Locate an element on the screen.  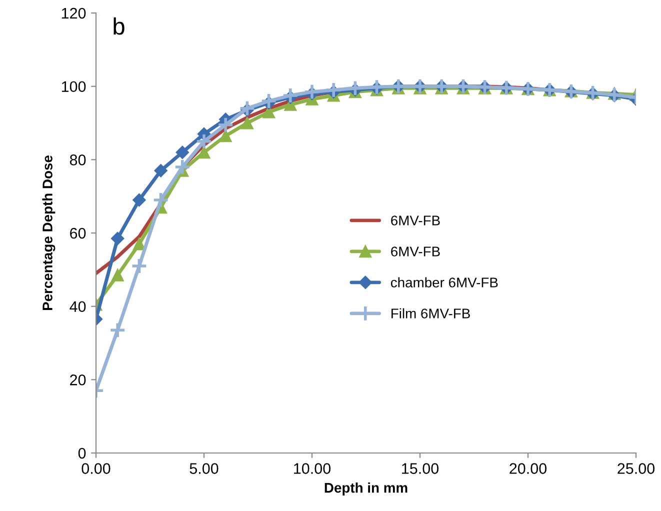
annotation: b is located at coordinates (119, 26).